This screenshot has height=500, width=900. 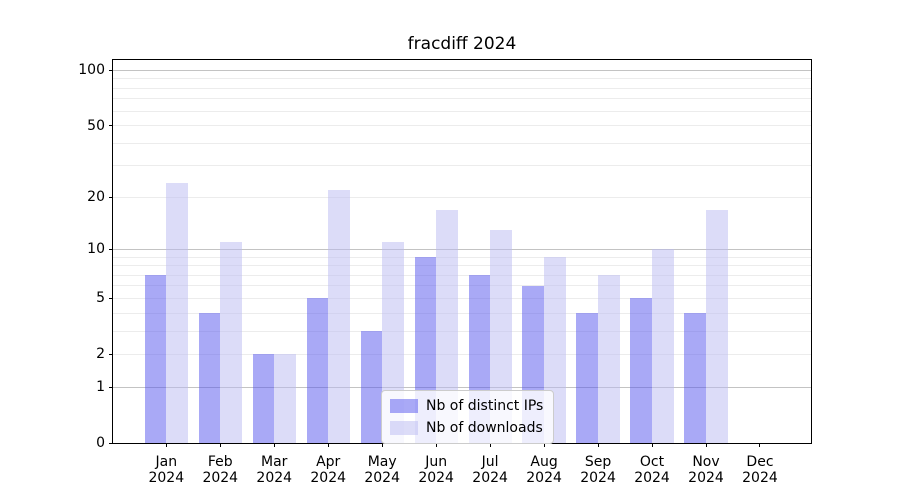 I want to click on y-tick-label-2: 2, so click(x=100, y=354).